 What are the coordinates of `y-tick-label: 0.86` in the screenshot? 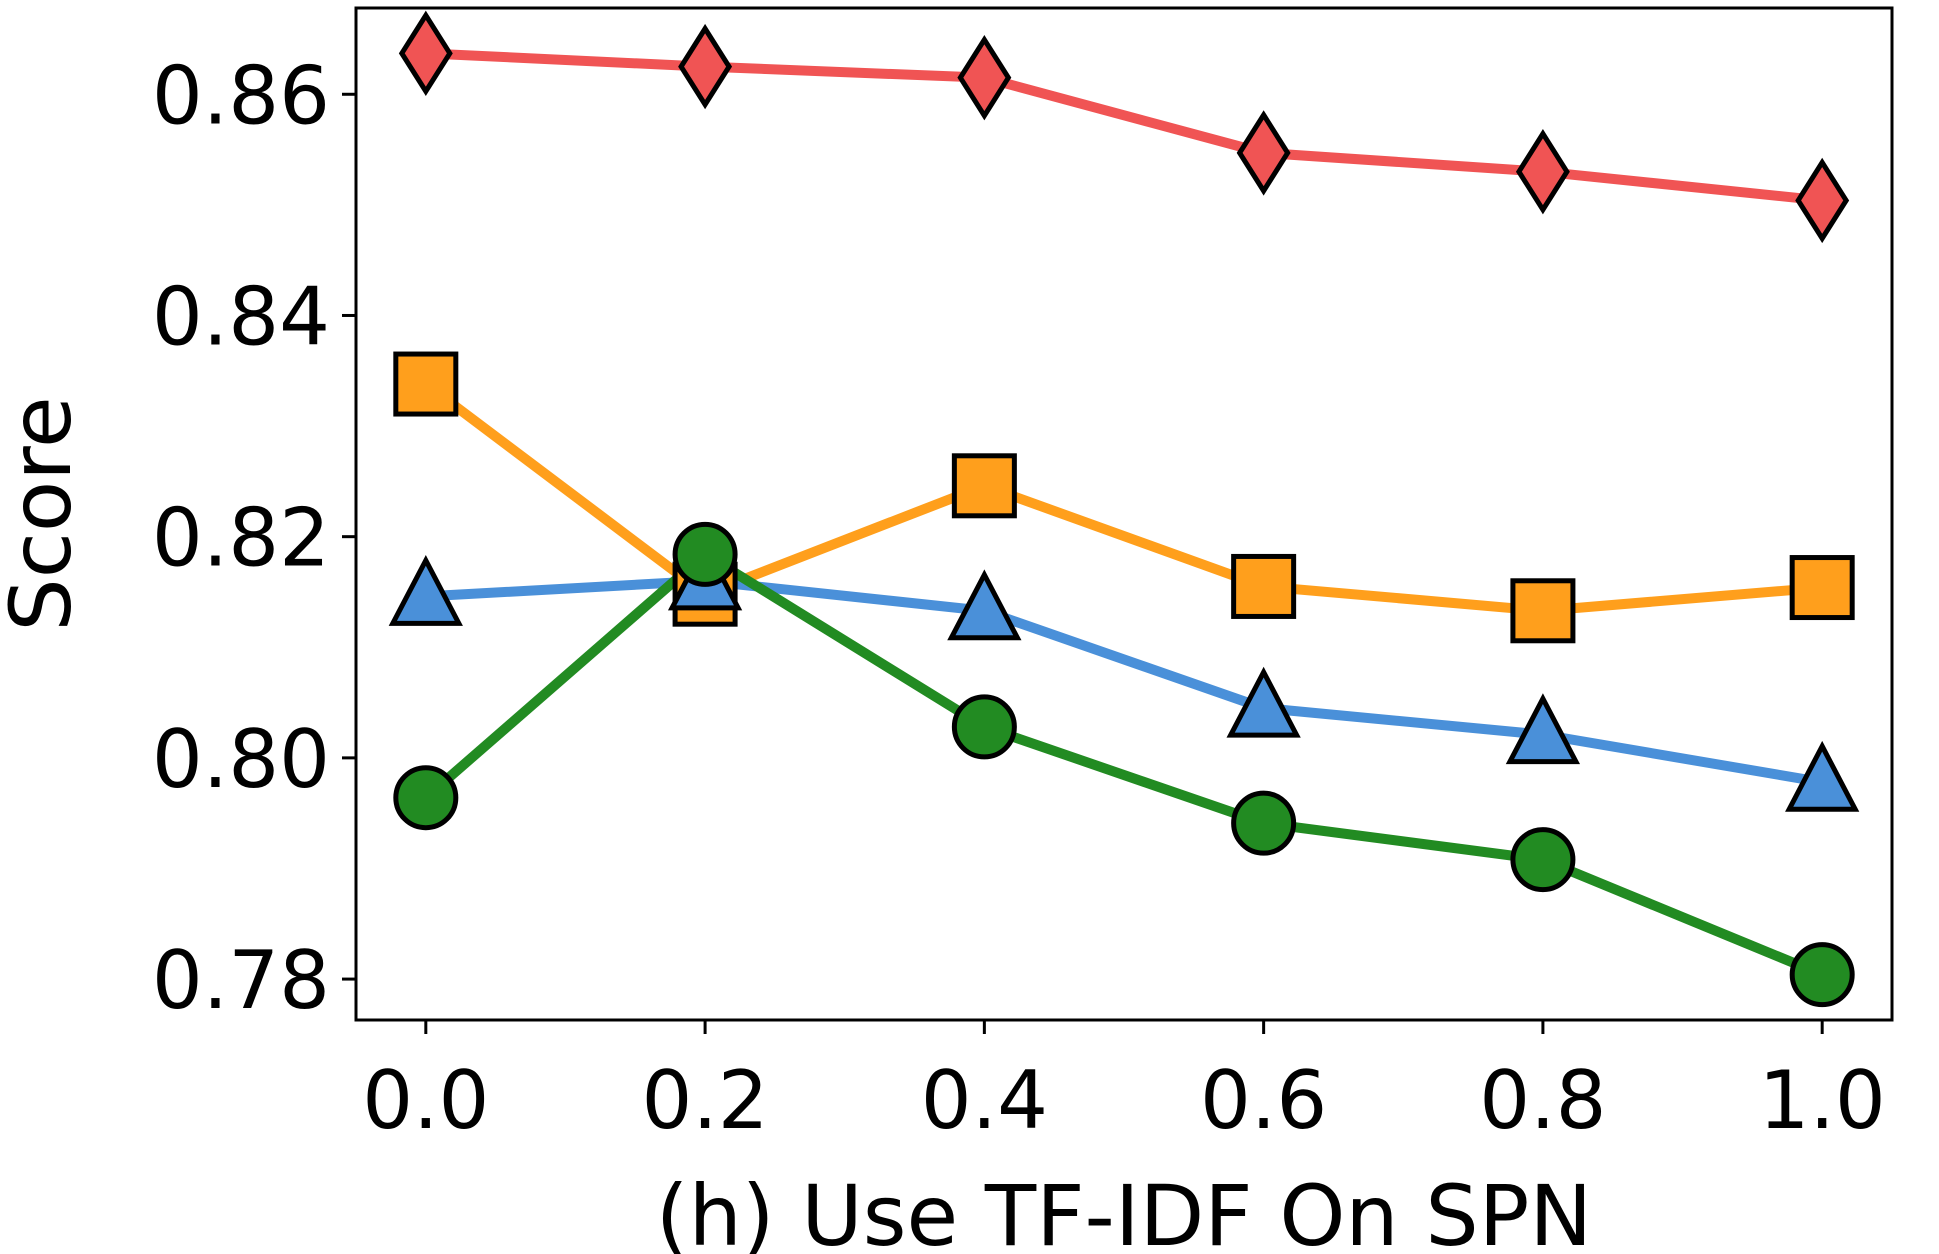 It's located at (241, 95).